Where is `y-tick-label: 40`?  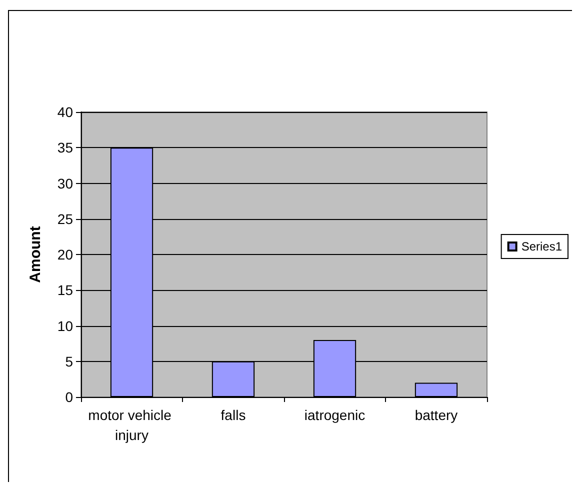
y-tick-label: 40 is located at coordinates (65, 112).